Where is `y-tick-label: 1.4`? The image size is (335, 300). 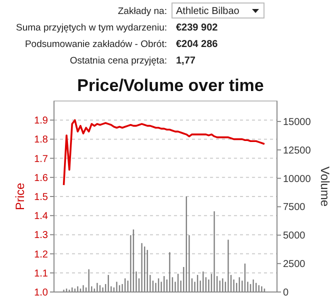
y-tick-label: 1.4 is located at coordinates (41, 216).